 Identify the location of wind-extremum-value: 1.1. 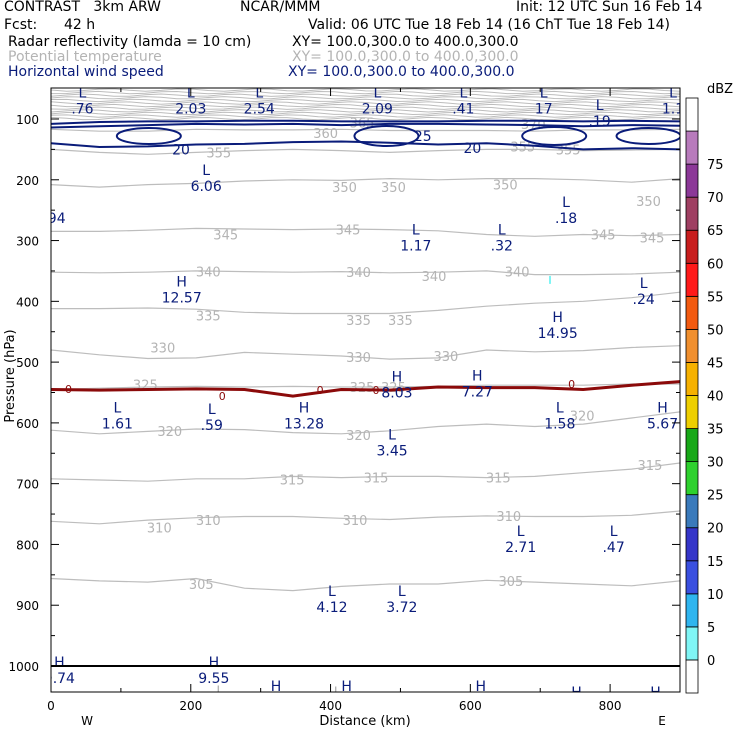
(673, 110).